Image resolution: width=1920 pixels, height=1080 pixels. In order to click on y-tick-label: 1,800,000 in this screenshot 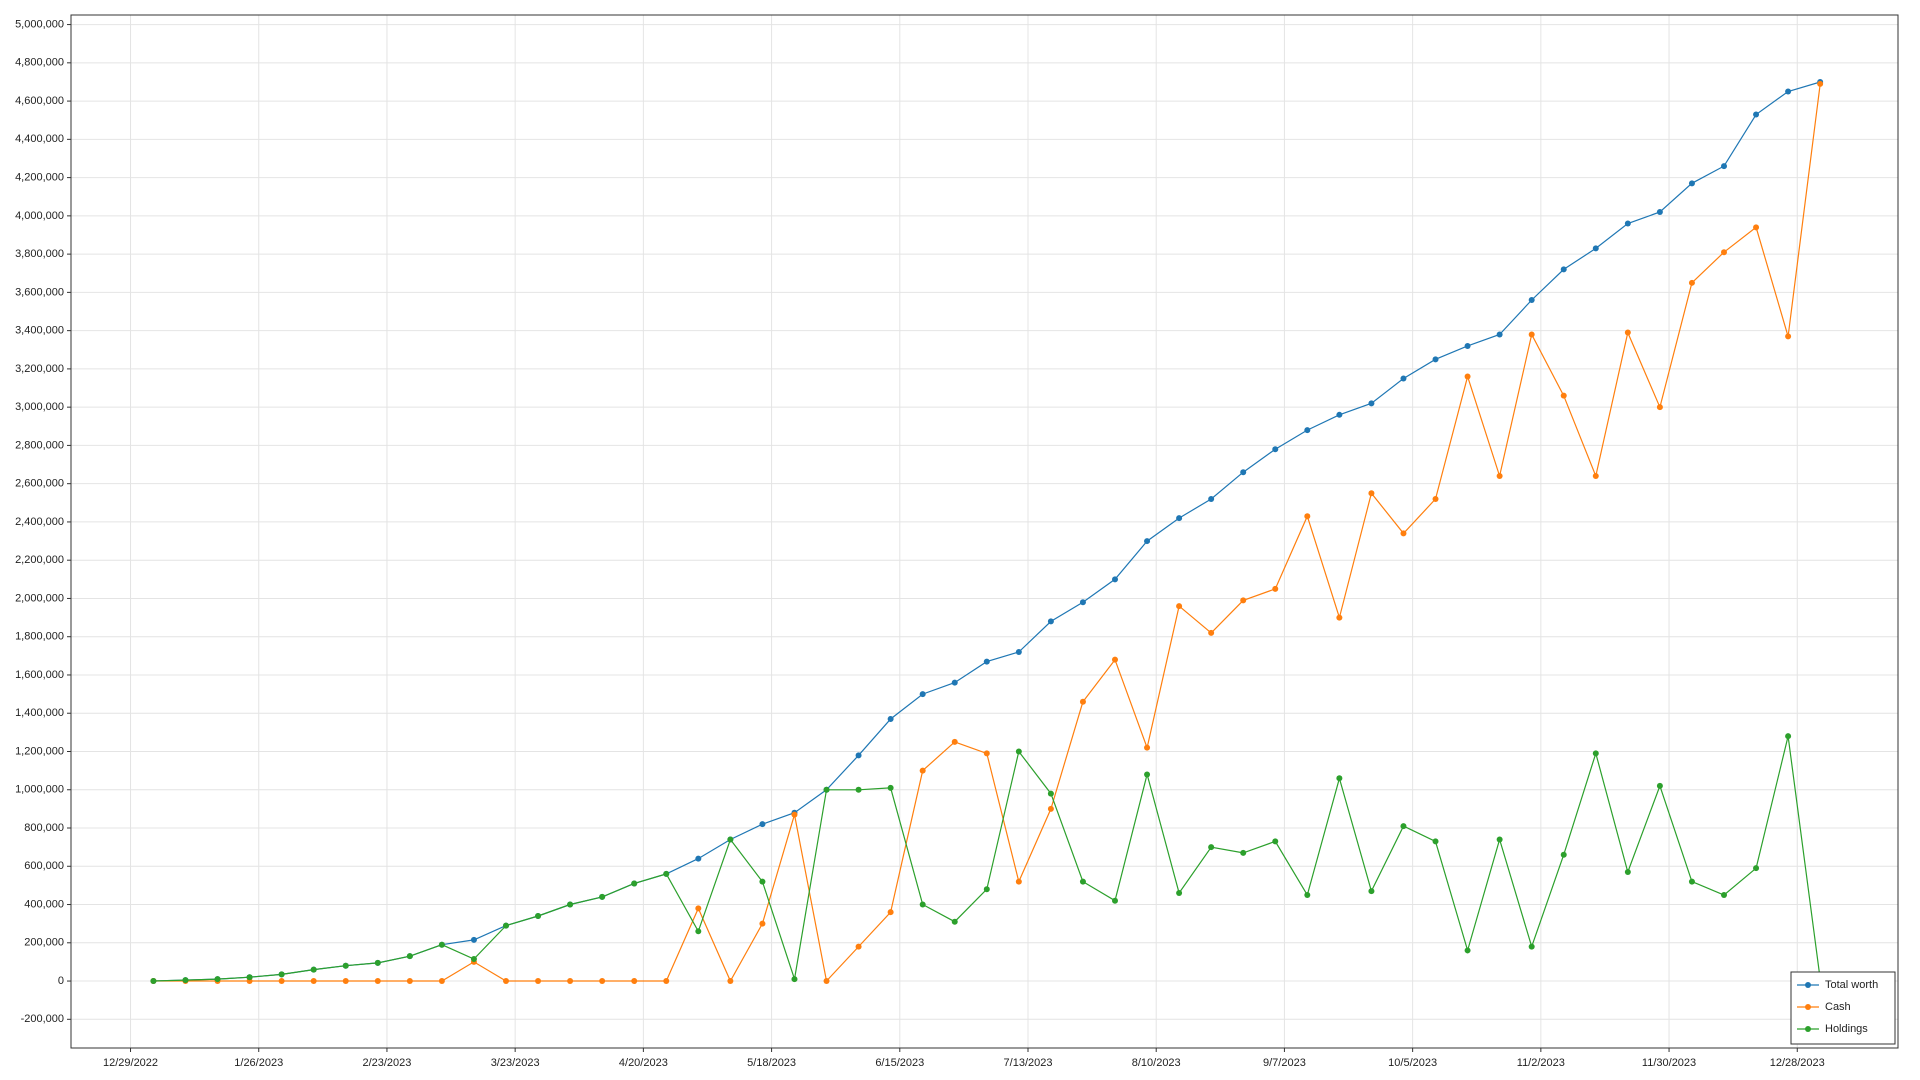, I will do `click(39, 637)`.